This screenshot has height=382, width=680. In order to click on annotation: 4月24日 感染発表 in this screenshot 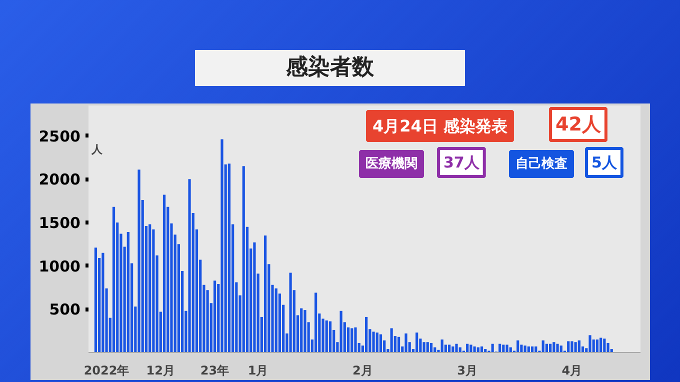, I will do `click(440, 126)`.